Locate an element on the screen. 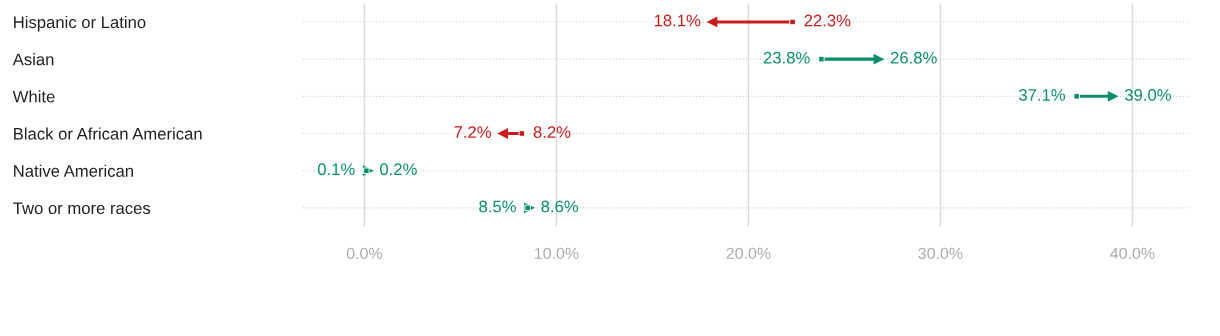 The height and width of the screenshot is (336, 1220). data-label: 7.2% is located at coordinates (472, 132).